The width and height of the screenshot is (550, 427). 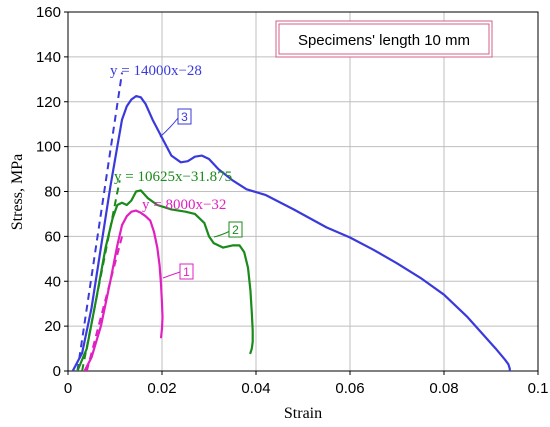 I want to click on chart-title: Specimens' length 10 mm, so click(x=384, y=40).